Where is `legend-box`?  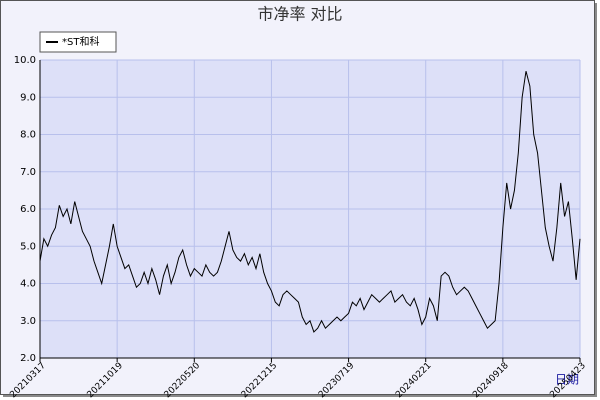 legend-box is located at coordinates (78, 42).